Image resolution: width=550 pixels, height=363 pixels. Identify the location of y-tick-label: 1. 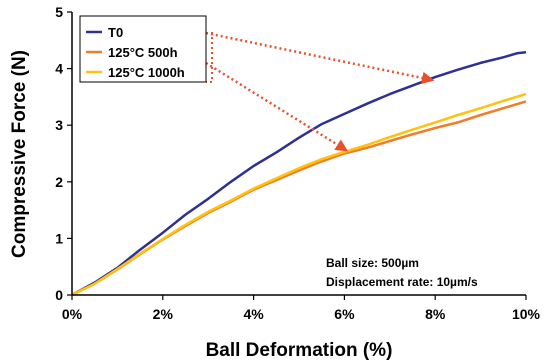
(59, 238).